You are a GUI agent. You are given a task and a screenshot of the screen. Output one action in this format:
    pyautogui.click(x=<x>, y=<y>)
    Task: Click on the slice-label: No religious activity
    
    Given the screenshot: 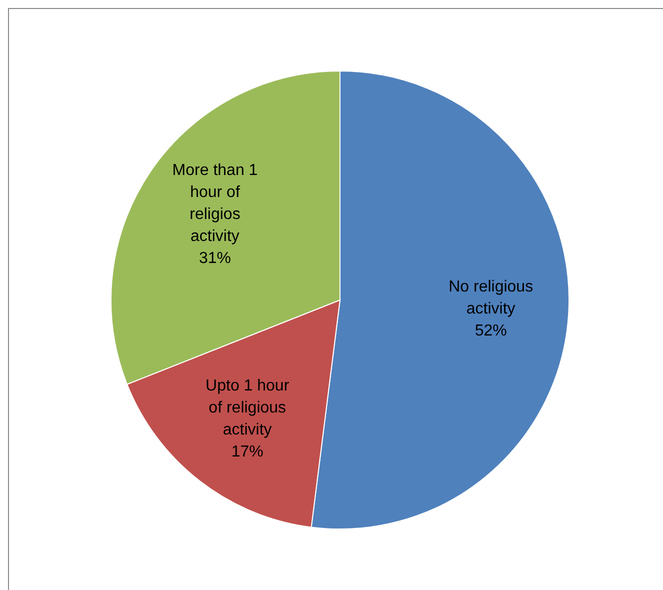 What is the action you would take?
    pyautogui.click(x=491, y=298)
    